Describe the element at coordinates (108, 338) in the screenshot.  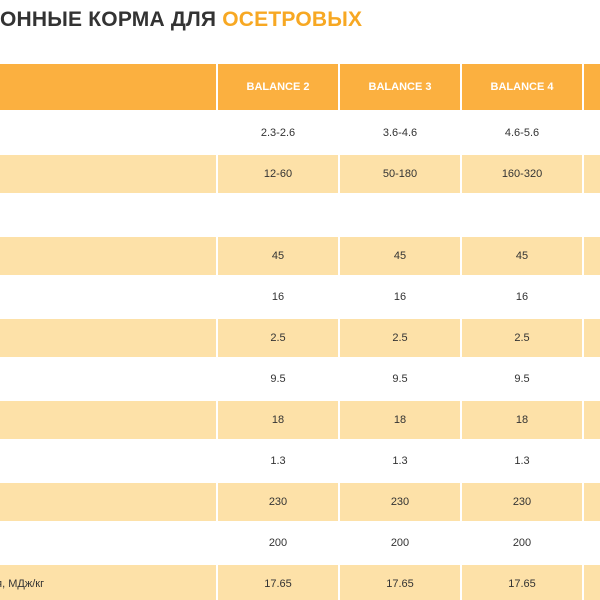
I see `row-label: %` at that location.